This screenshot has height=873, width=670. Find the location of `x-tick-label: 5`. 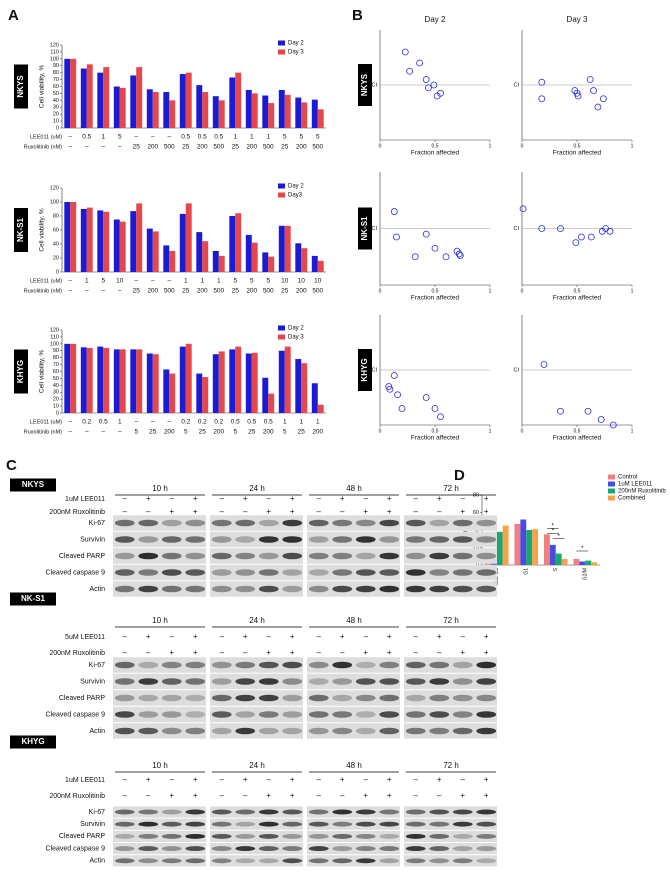

x-tick-label: 5 is located at coordinates (285, 137).